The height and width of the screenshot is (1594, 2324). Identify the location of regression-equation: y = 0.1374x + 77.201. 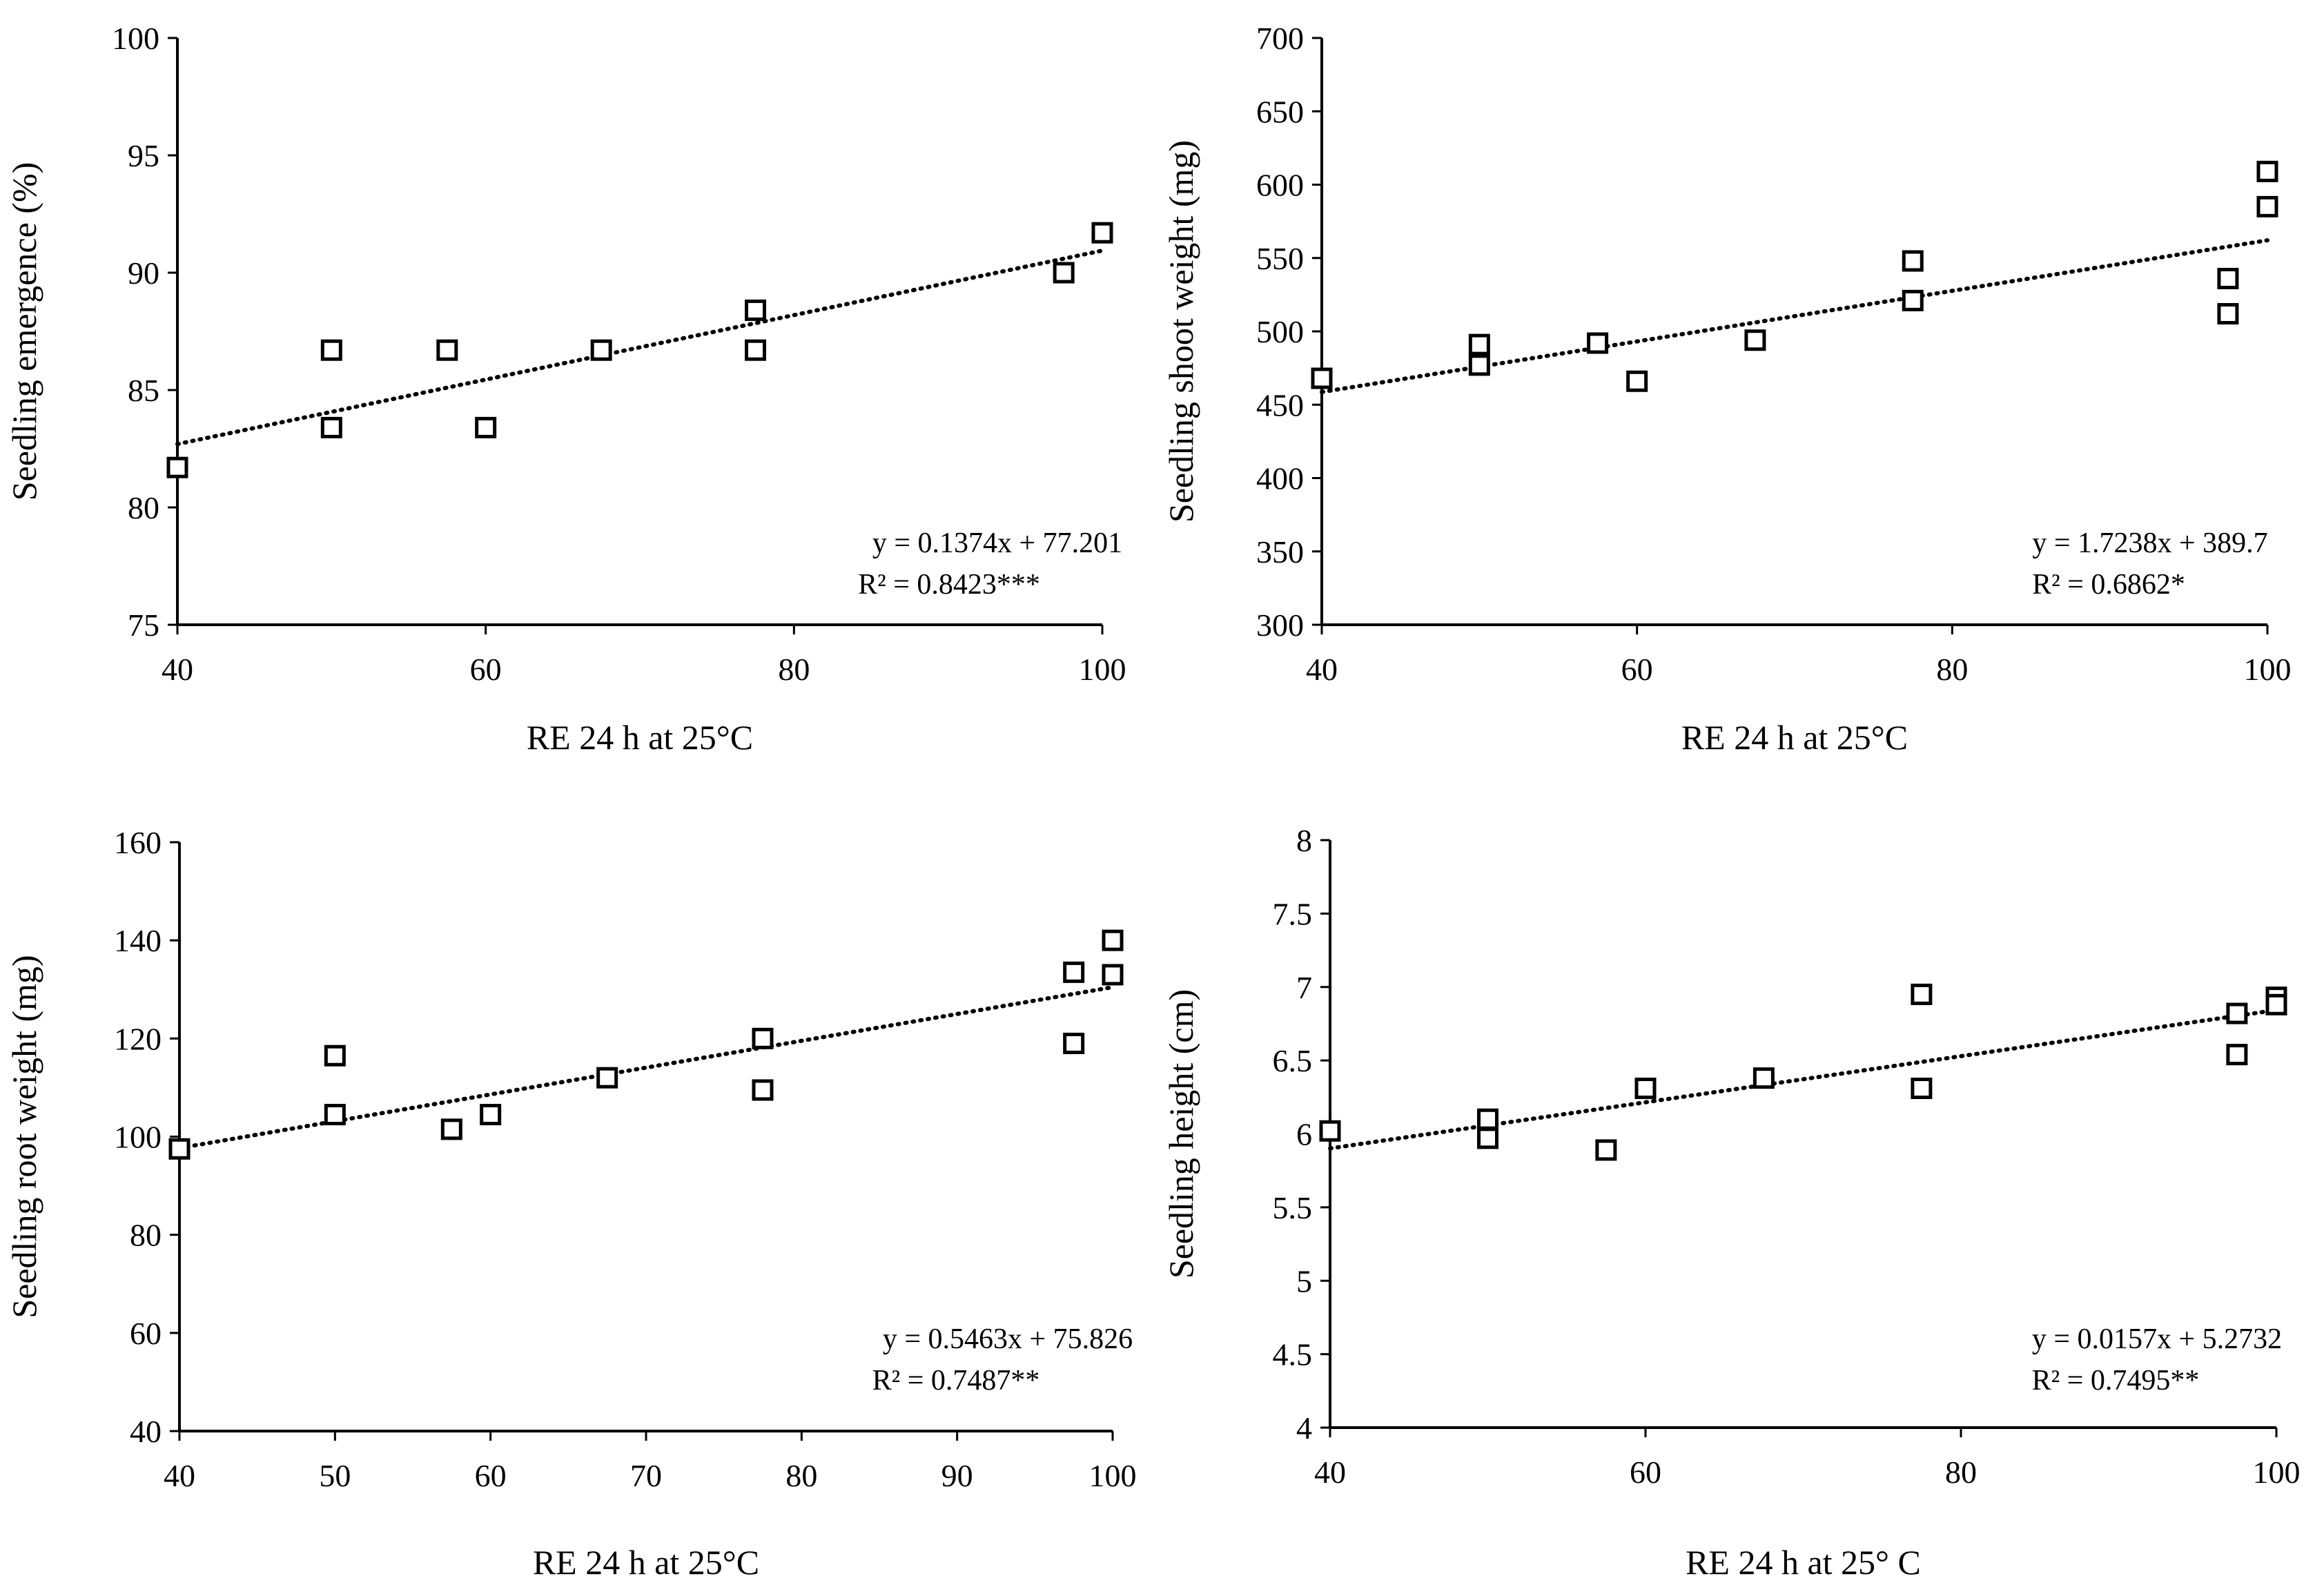
(997, 543).